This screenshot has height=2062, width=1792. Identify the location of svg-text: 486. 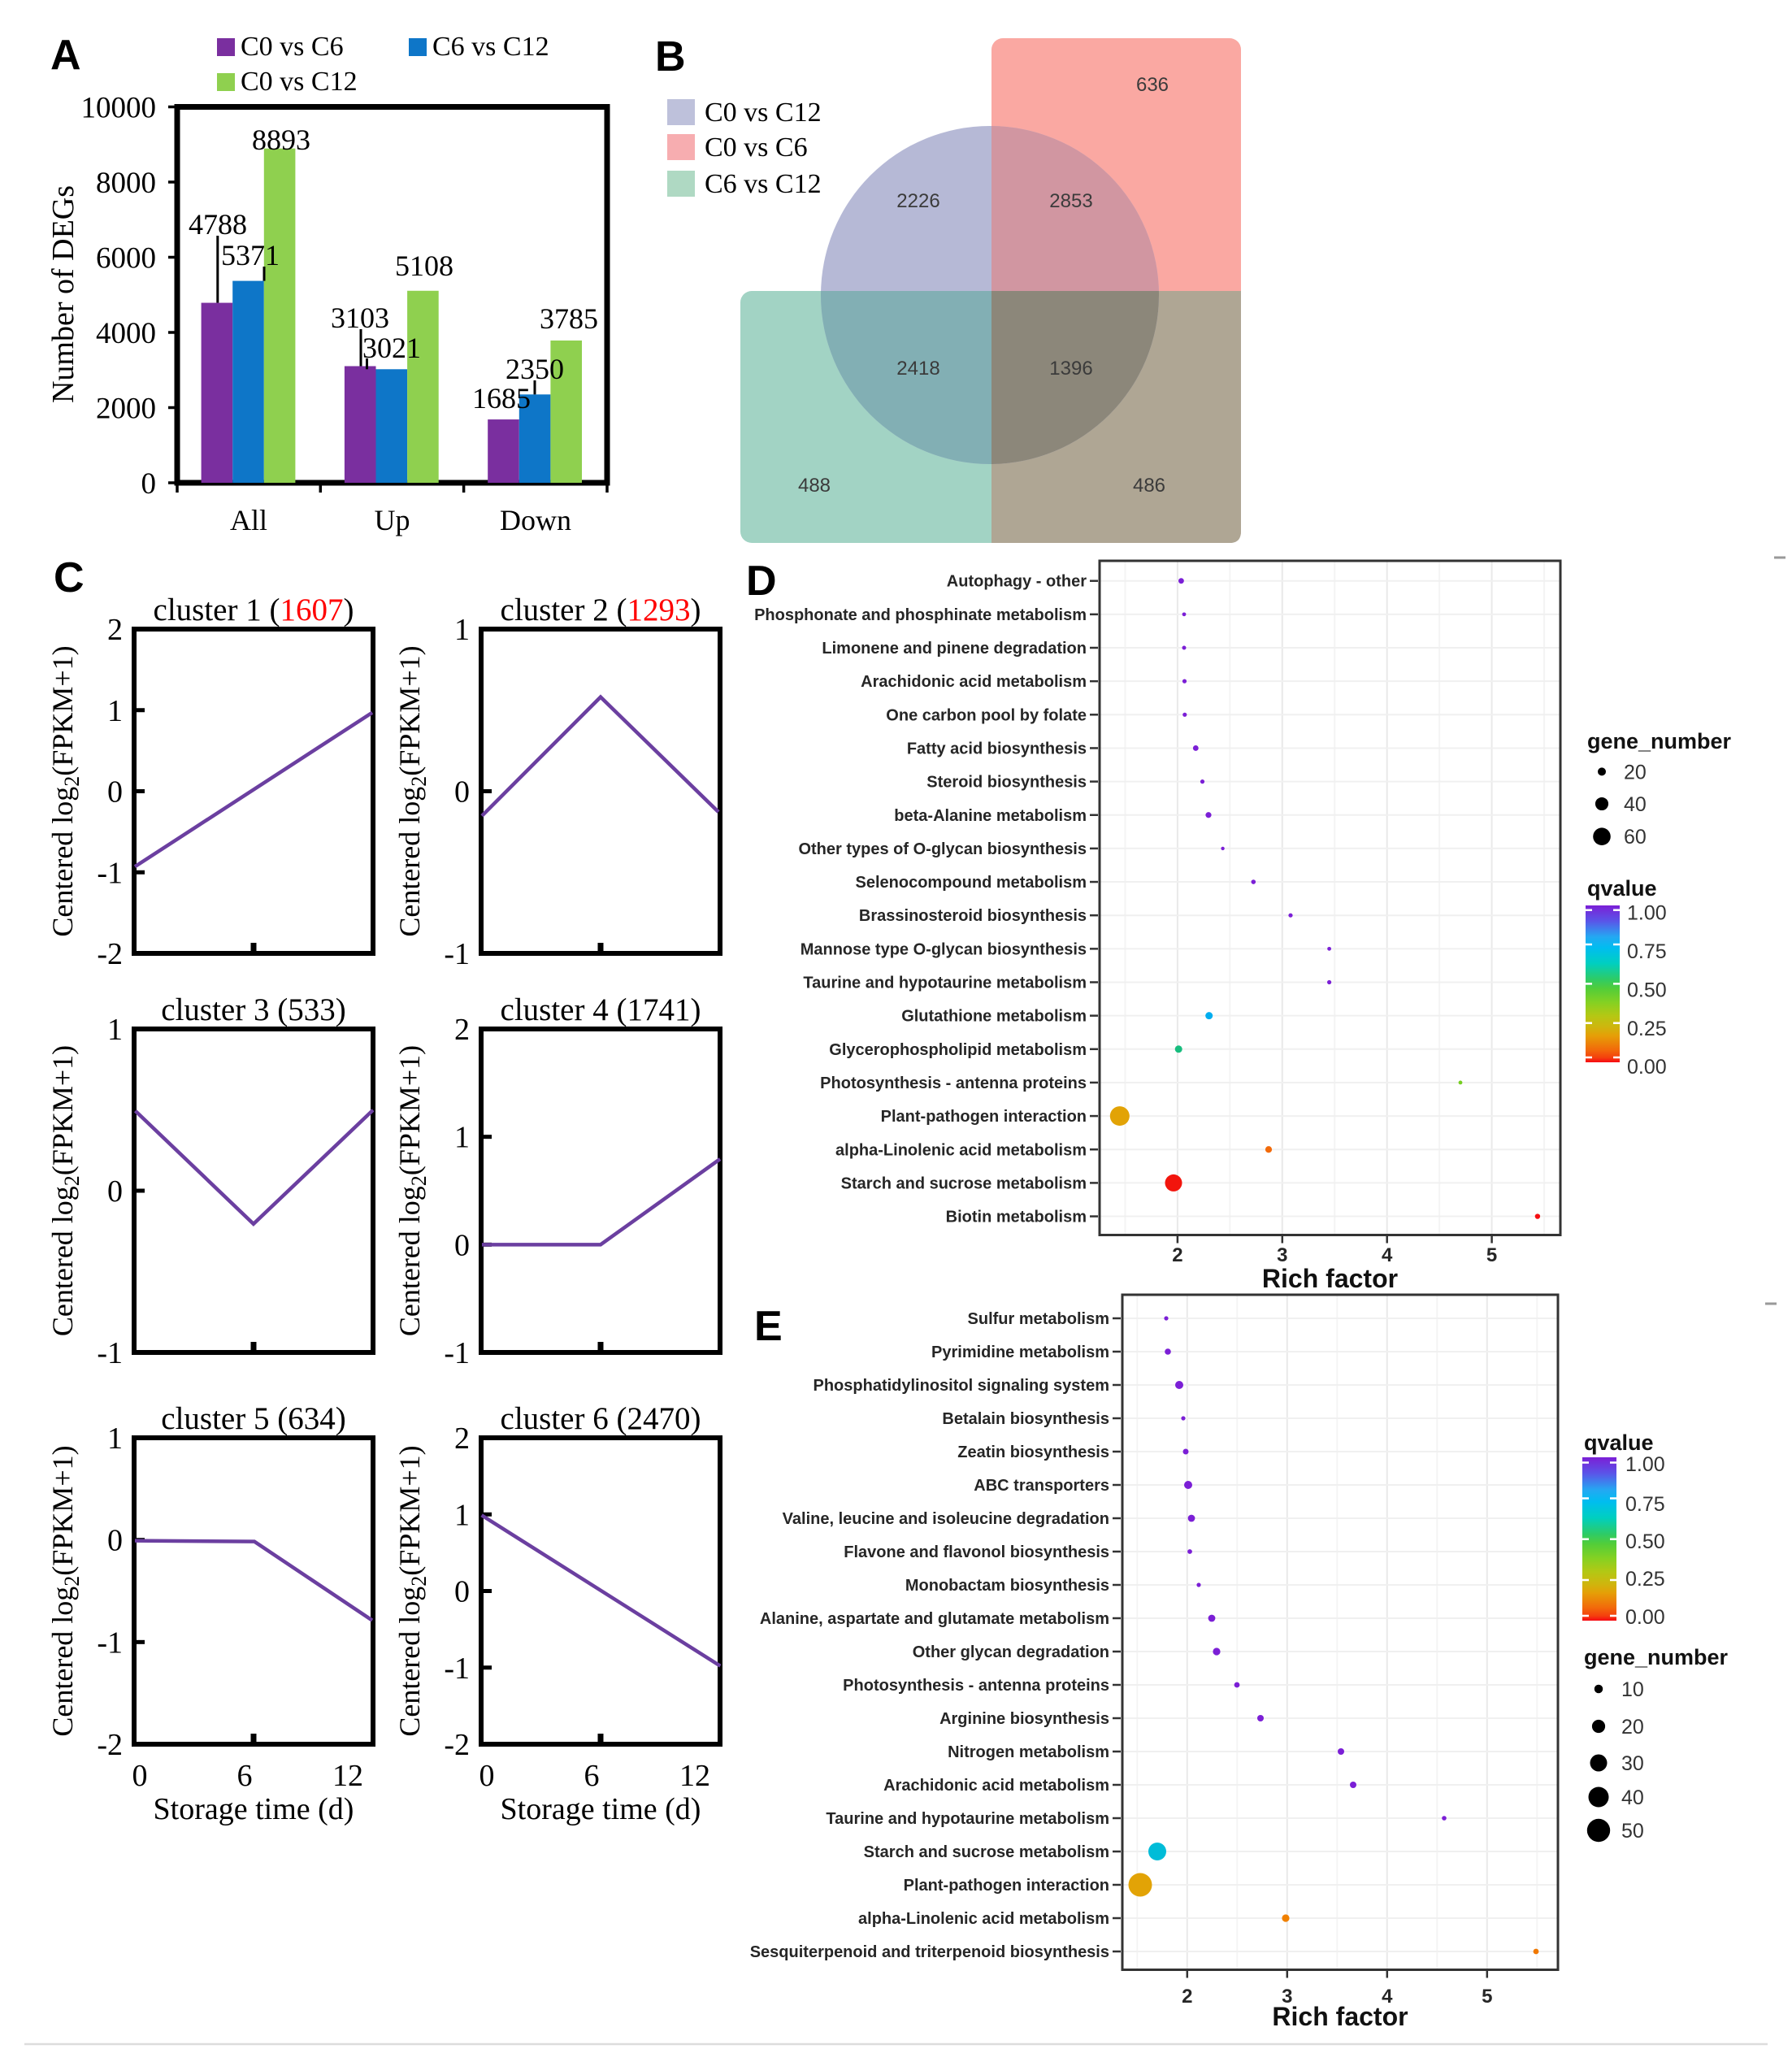
(1149, 486).